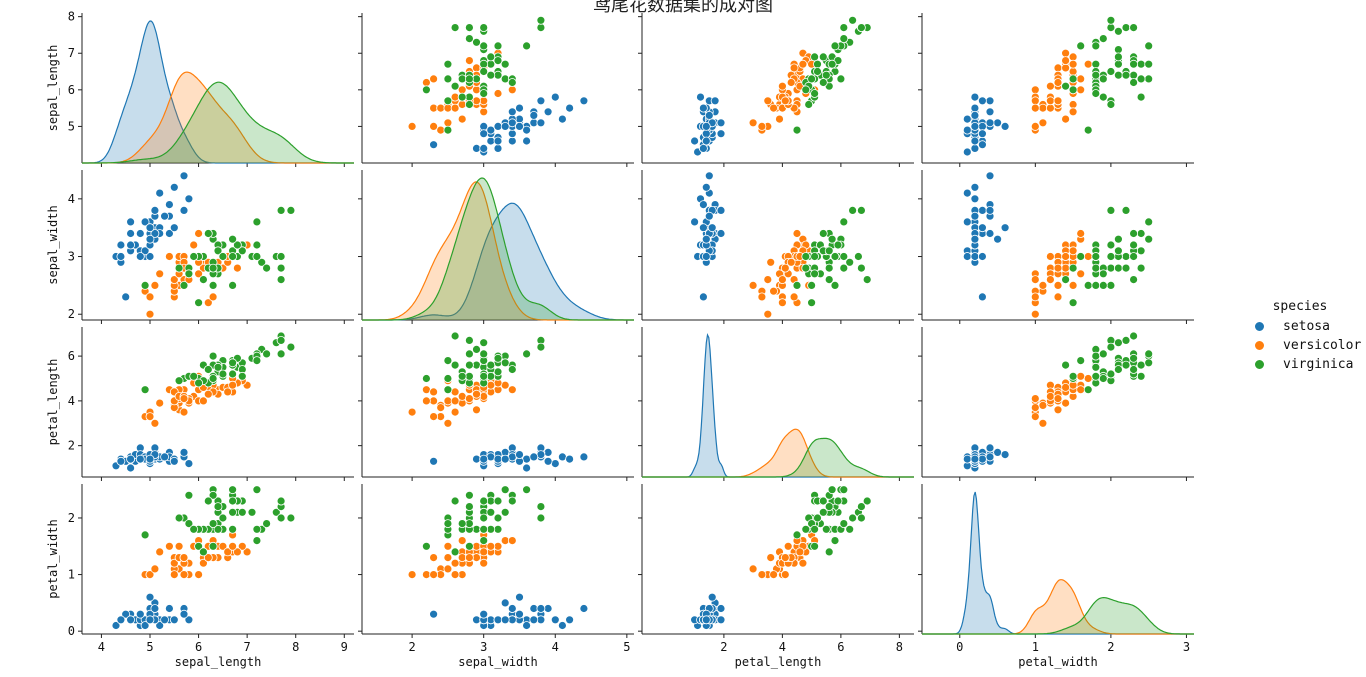 This screenshot has width=1366, height=677. What do you see at coordinates (975, 115) in the screenshot?
I see `point-setosa-sepal_length-vs-petal_width` at bounding box center [975, 115].